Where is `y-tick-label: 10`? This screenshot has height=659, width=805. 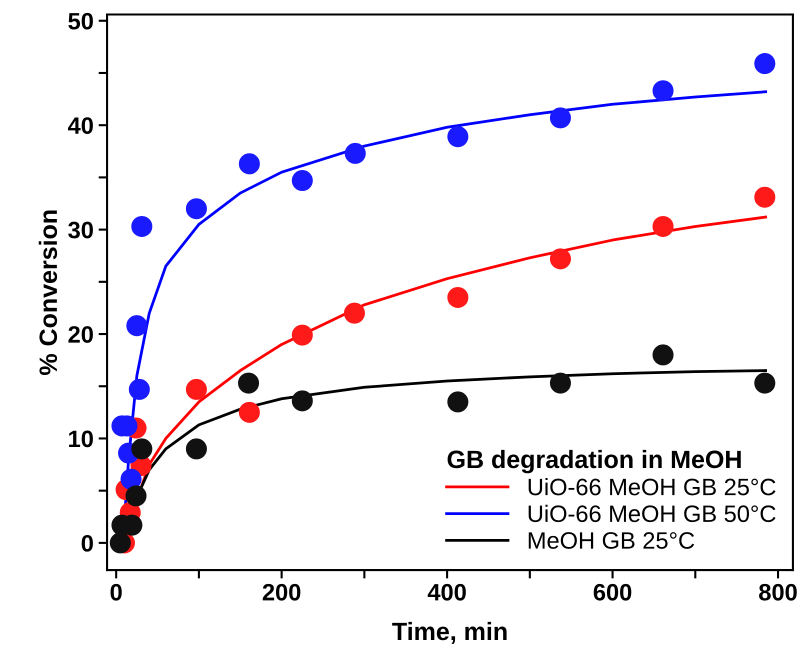
y-tick-label: 10 is located at coordinates (81, 439).